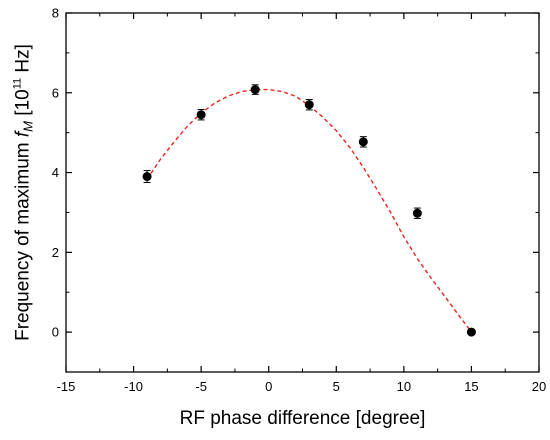 This screenshot has height=440, width=550. I want to click on y-title-symbol: f, so click(23, 133).